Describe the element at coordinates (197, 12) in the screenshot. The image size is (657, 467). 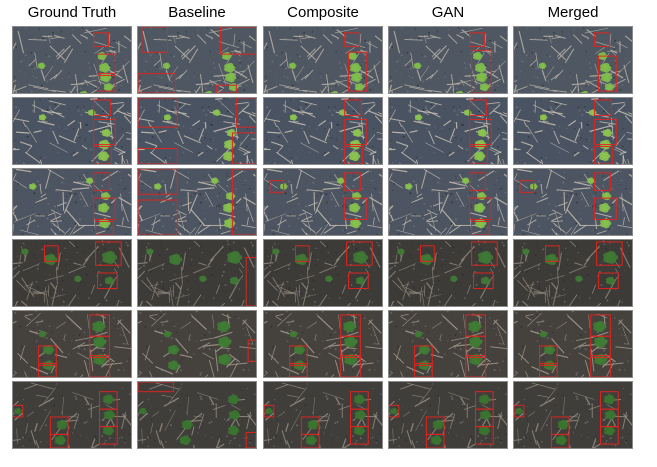
I see `header-baseline: Baseline` at that location.